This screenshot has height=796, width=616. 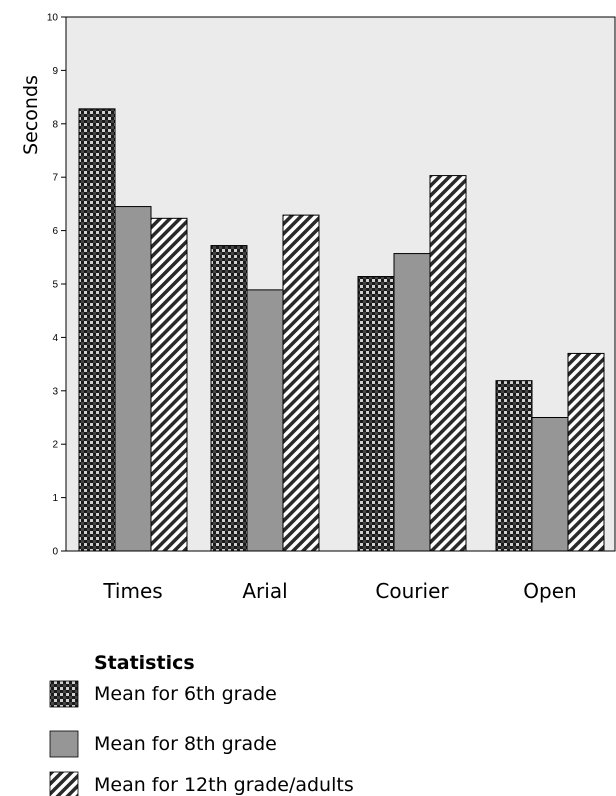 What do you see at coordinates (224, 785) in the screenshot?
I see `legend-item-label: Mean for 12th grade/adults` at bounding box center [224, 785].